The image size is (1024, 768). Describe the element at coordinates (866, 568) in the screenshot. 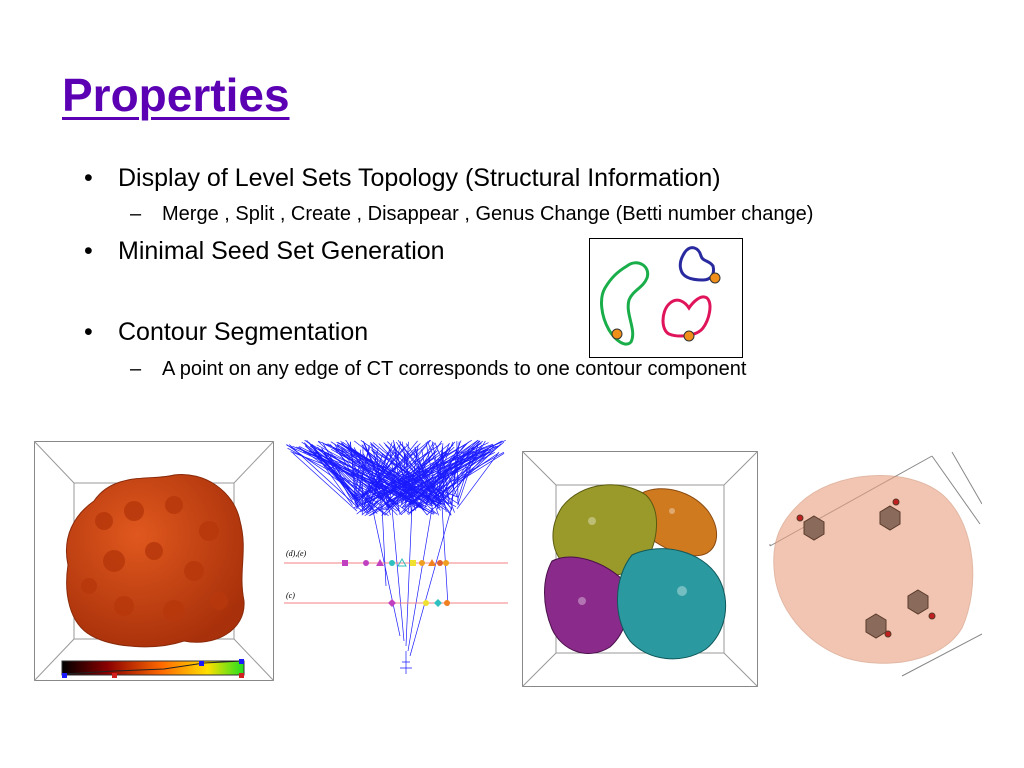

I see `ligand-molecules` at that location.